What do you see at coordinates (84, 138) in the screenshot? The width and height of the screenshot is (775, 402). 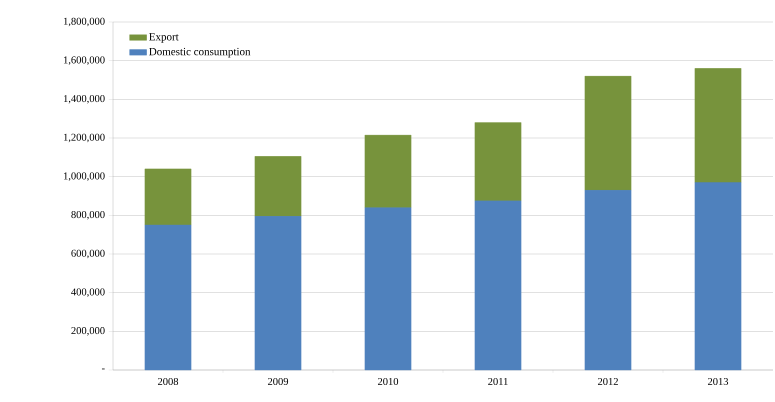 I see `y-tick-label: 1,200,000` at bounding box center [84, 138].